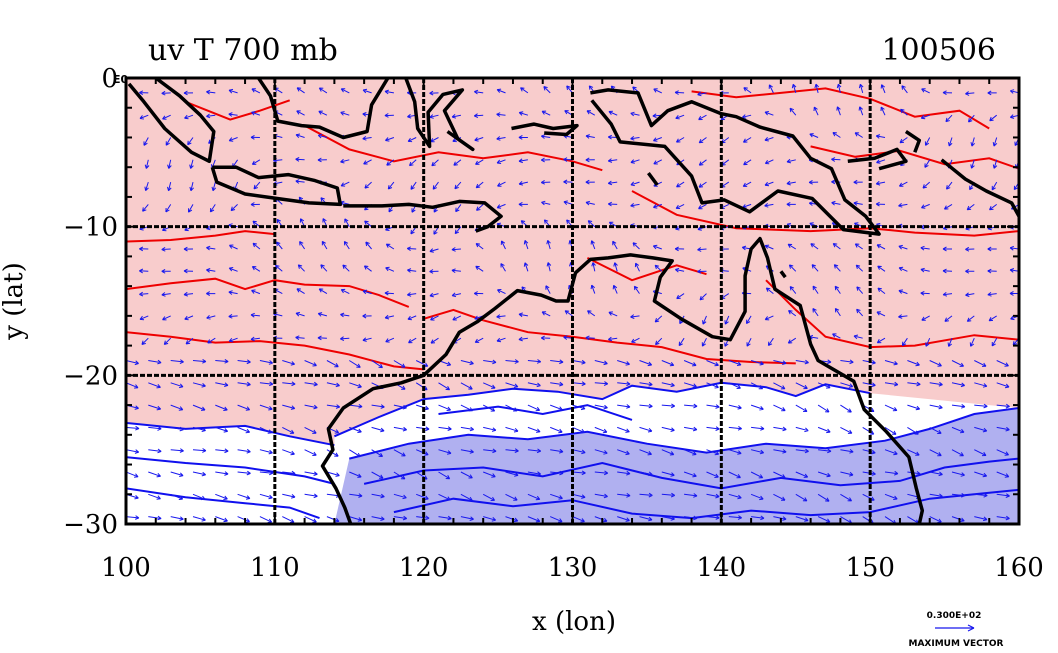 This screenshot has height=653, width=1058. What do you see at coordinates (424, 568) in the screenshot?
I see `x-tick-label: 120` at bounding box center [424, 568].